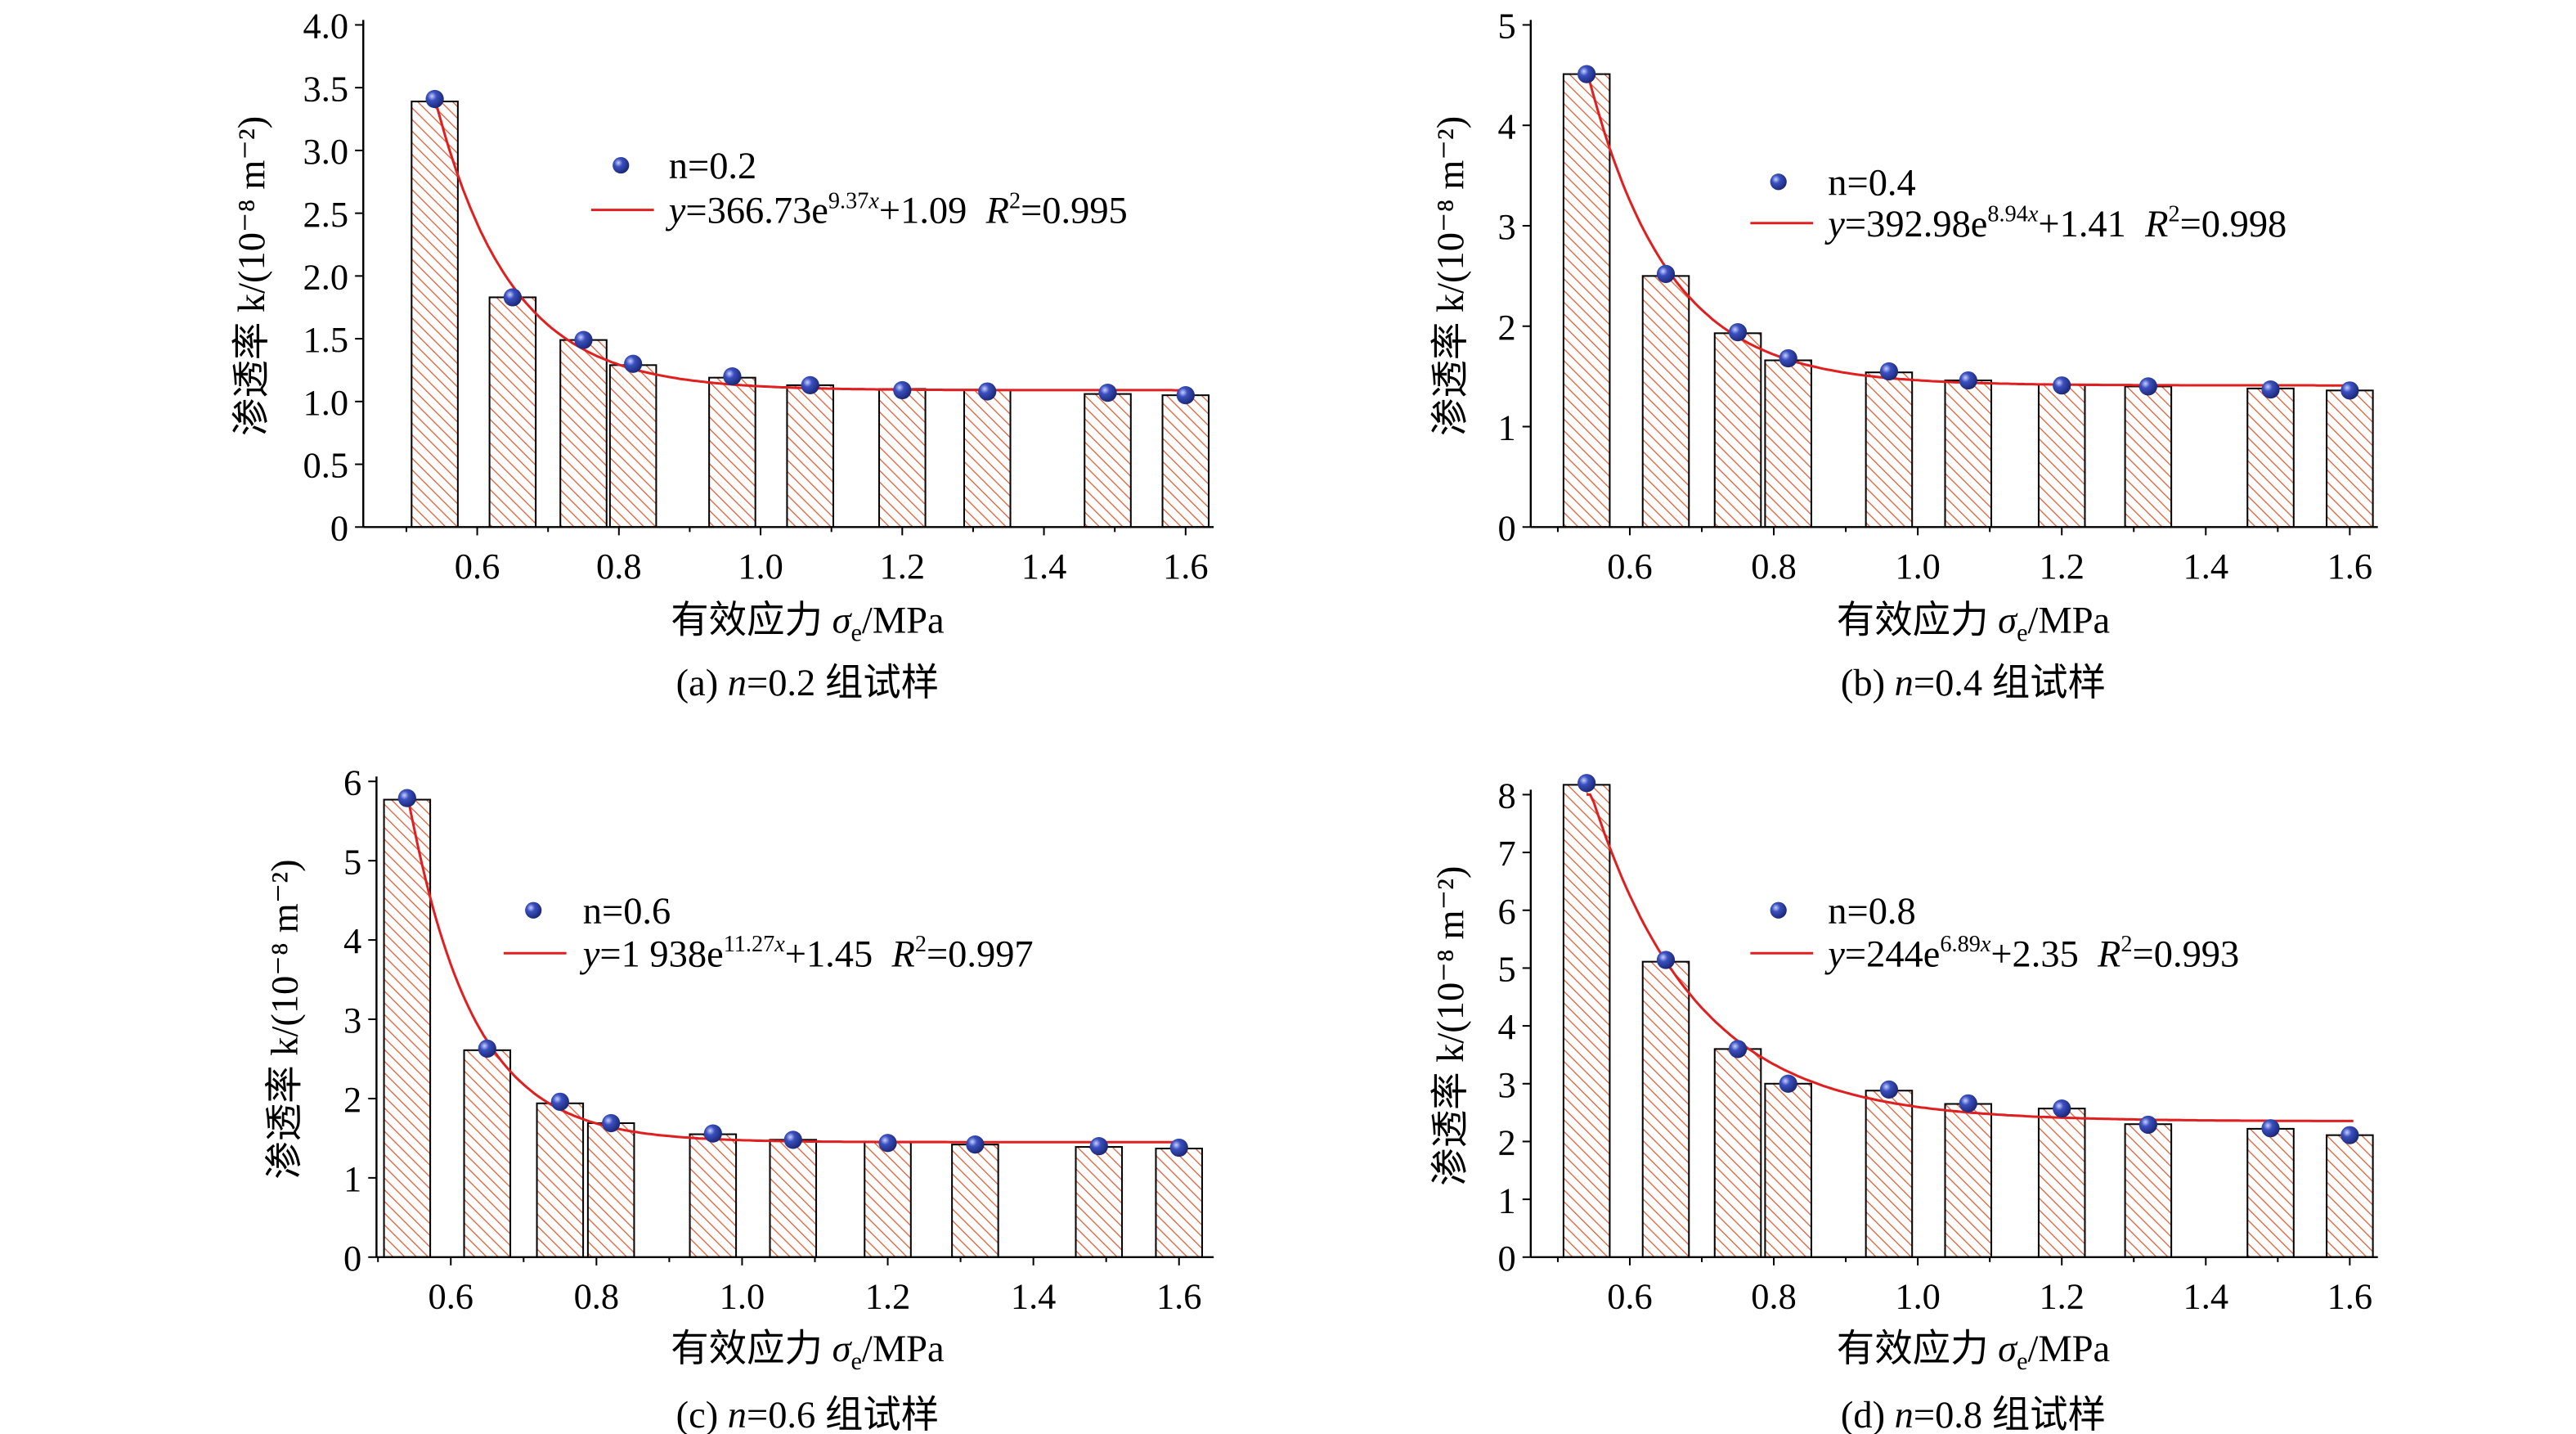 The width and height of the screenshot is (2576, 1434). Describe the element at coordinates (661, 954) in the screenshot. I see `text-span: =1 938e` at that location.